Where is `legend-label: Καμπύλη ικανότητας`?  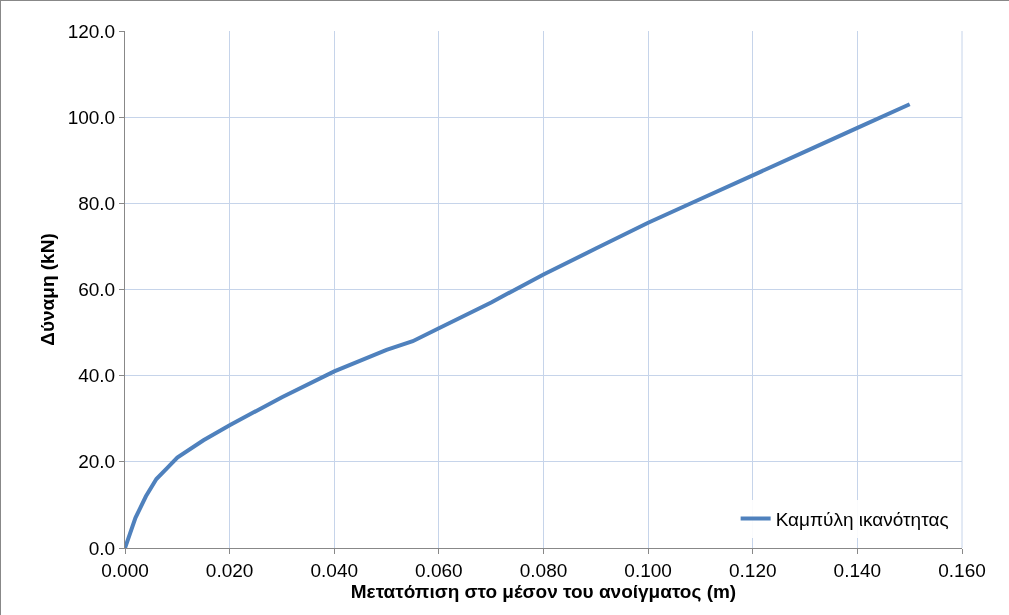 legend-label: Καμπύλη ικανότητας is located at coordinates (862, 519).